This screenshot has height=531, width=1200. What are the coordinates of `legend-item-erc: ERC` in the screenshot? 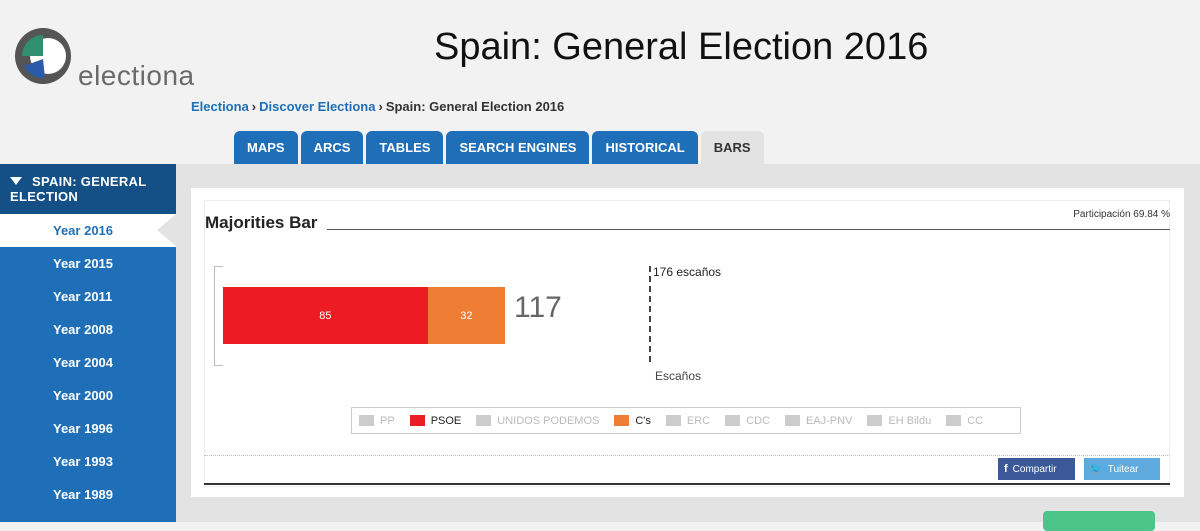 It's located at (688, 420).